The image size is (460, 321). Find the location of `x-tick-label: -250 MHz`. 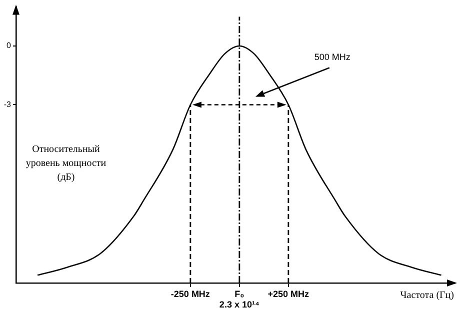

x-tick-label: -250 MHz is located at coordinates (190, 293).